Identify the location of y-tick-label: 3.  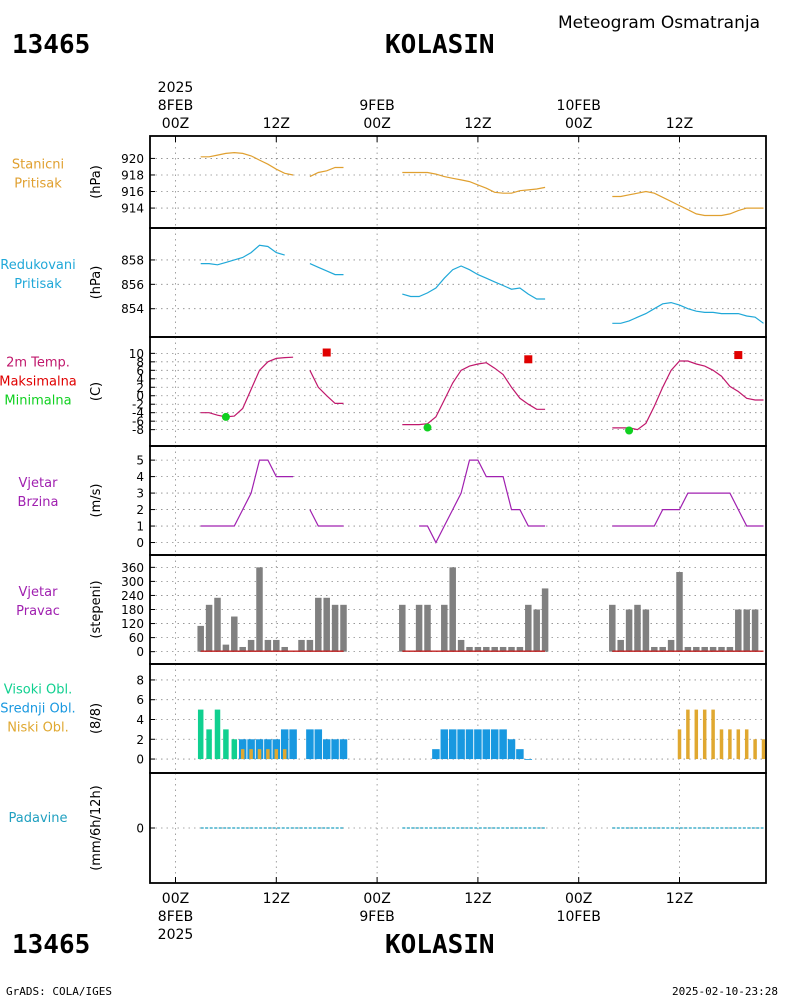
(140, 494).